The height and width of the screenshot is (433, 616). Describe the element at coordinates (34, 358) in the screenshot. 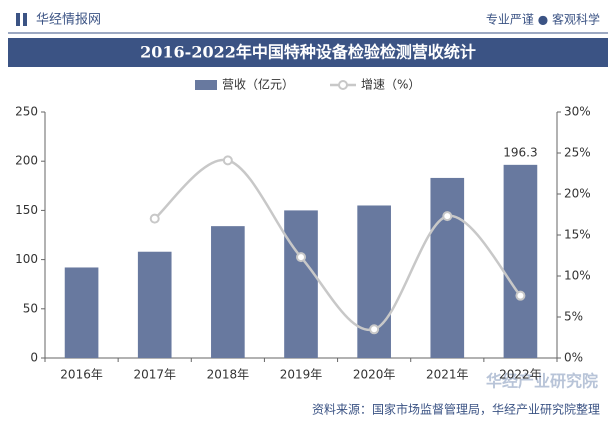

I see `y-tick-label: 0` at that location.